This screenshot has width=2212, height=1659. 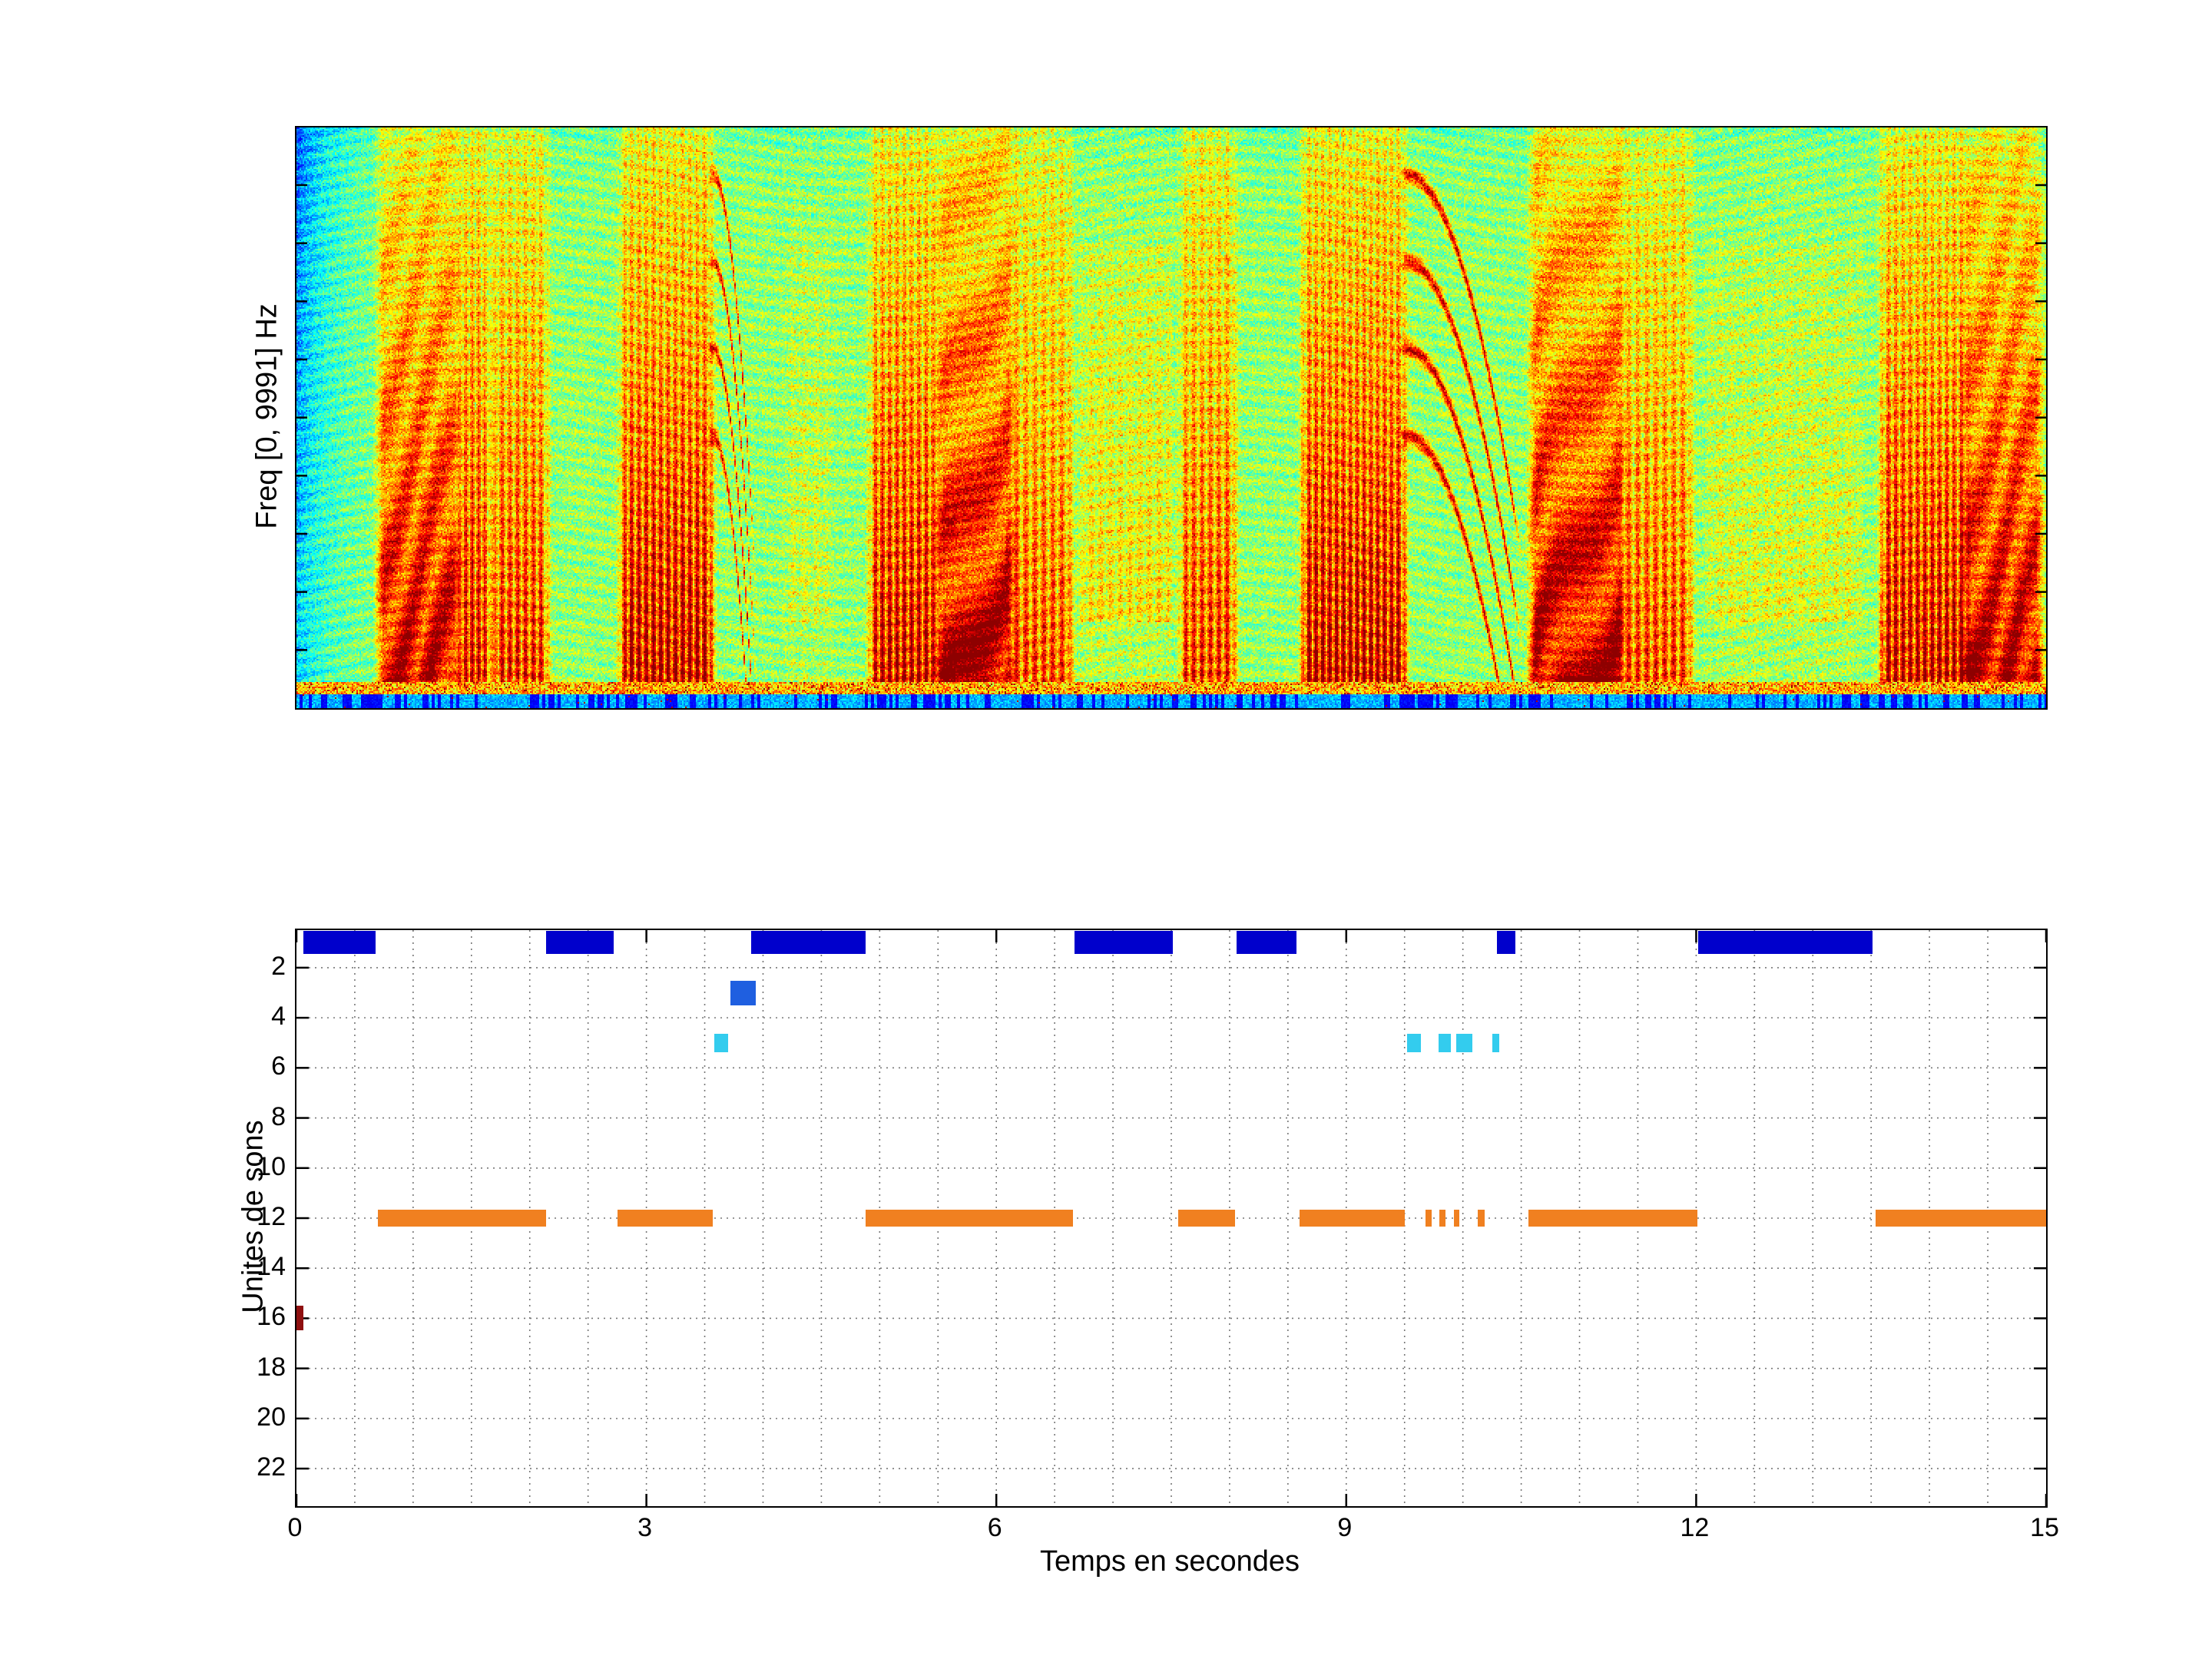 What do you see at coordinates (1345, 1527) in the screenshot?
I see `x-tick-label: 9` at bounding box center [1345, 1527].